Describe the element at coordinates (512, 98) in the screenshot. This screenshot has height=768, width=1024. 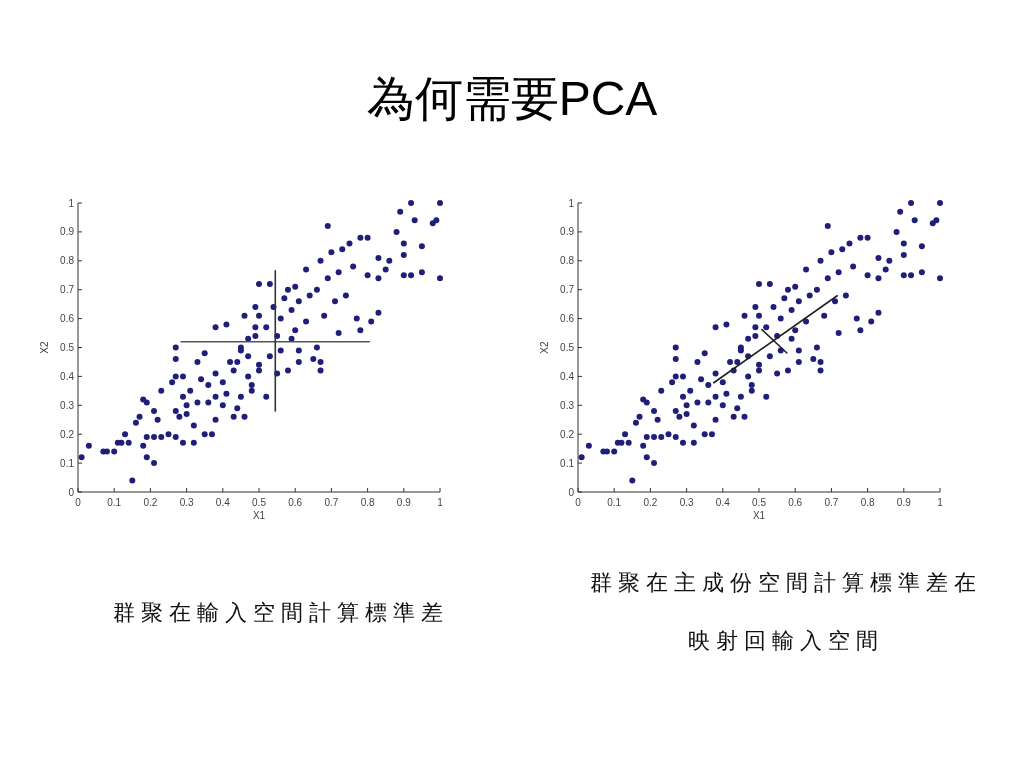
I see `chart-title: 為何需要PCA` at that location.